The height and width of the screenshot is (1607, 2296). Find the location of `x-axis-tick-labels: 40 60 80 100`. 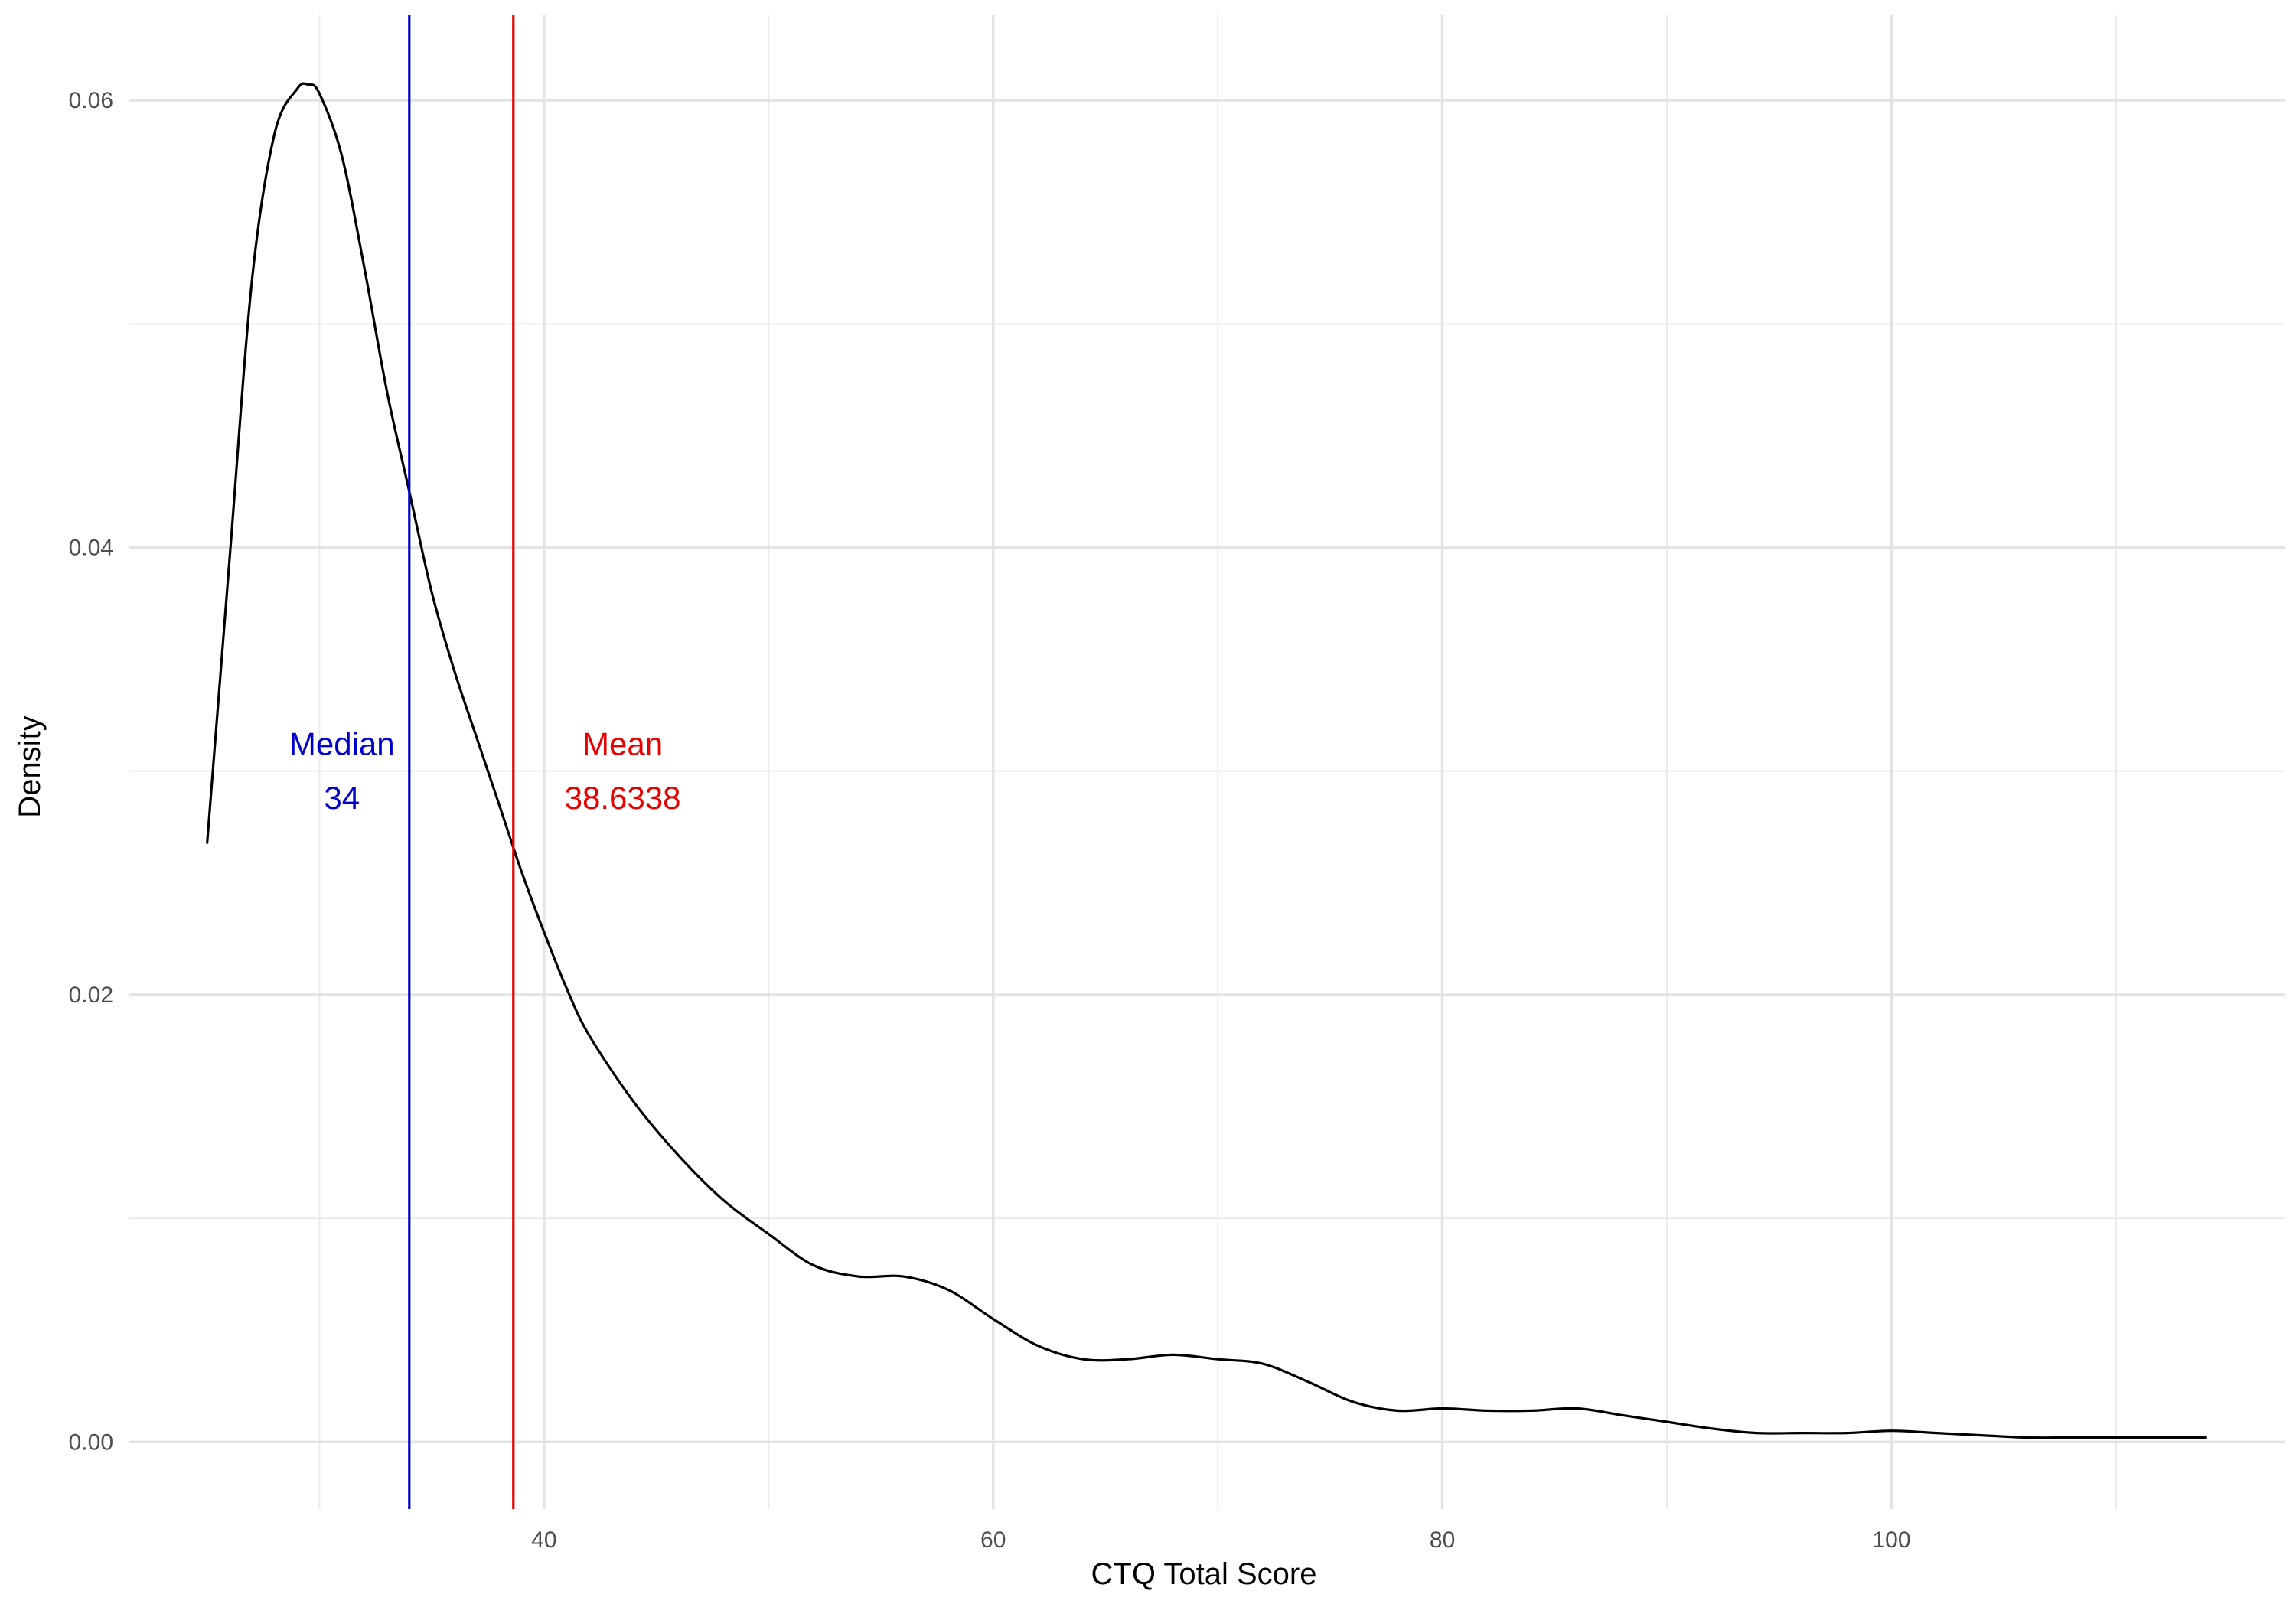

x-axis-tick-labels: 40 60 80 100 is located at coordinates (1220, 1540).